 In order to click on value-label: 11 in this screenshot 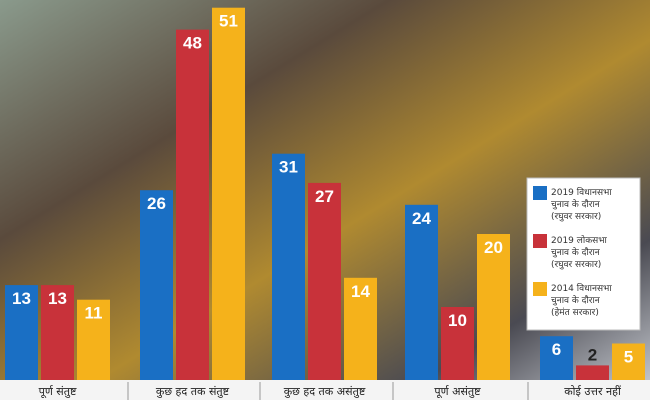, I will do `click(94, 313)`.